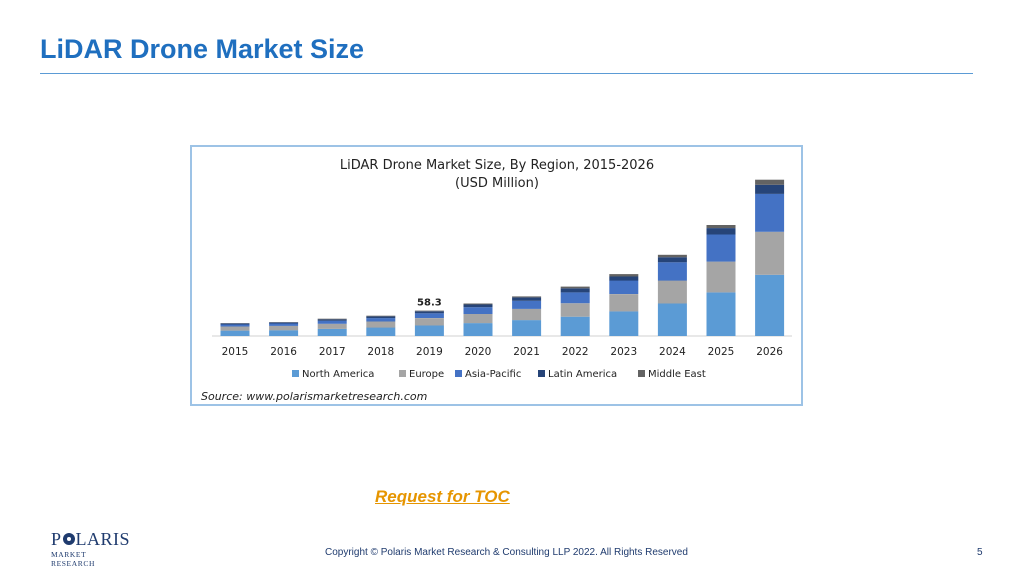 Image resolution: width=1024 pixels, height=576 pixels. What do you see at coordinates (769, 352) in the screenshot?
I see `x-tick-label: 2026` at bounding box center [769, 352].